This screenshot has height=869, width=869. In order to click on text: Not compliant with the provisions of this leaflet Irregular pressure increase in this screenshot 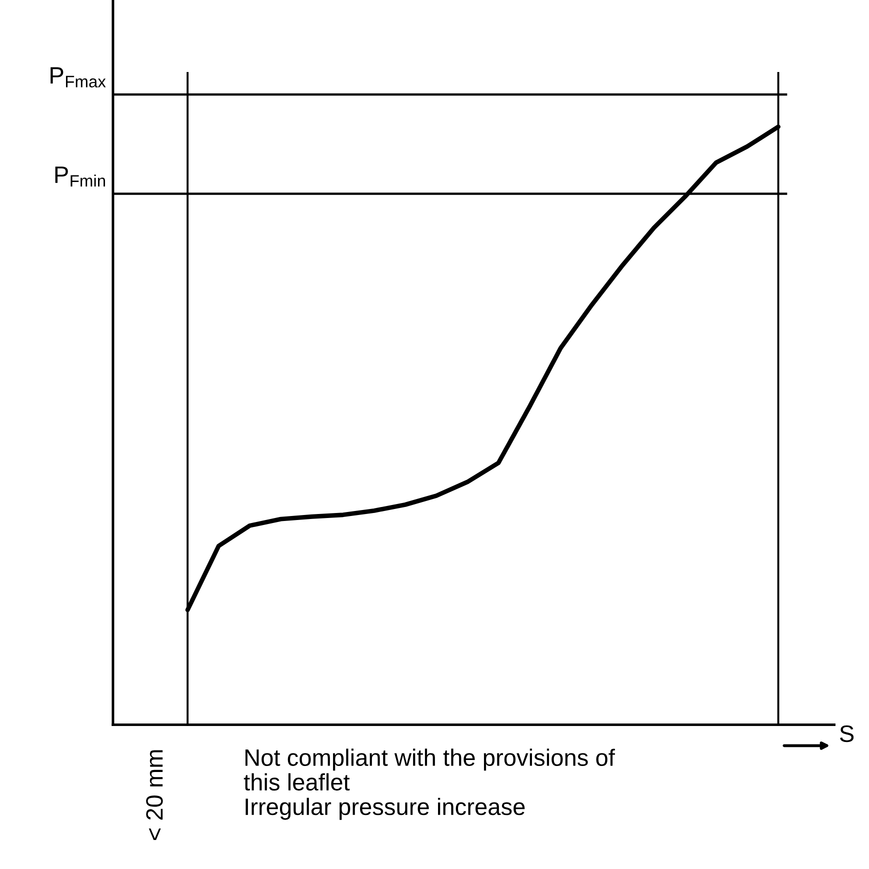, I will do `click(429, 784)`.